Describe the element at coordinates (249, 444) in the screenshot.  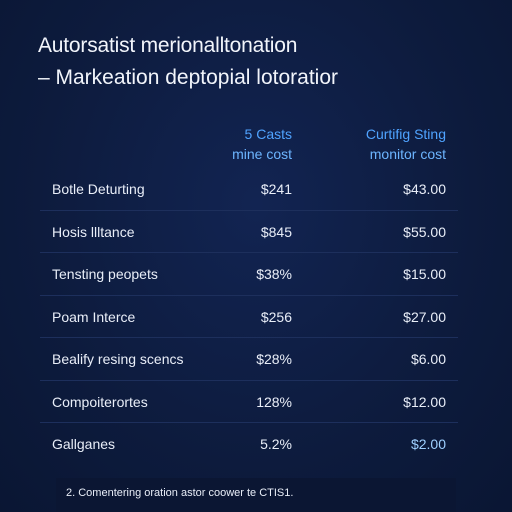
I see `table-row: Gallganes 5.2% $2.00` at that location.